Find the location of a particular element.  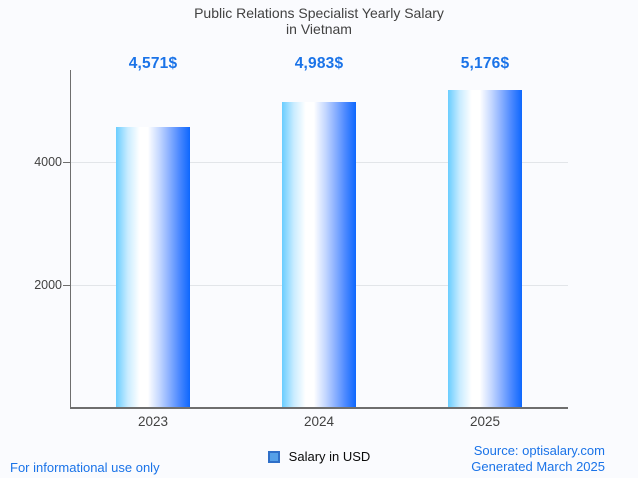

bar-value-label: 4,983$ is located at coordinates (319, 63).